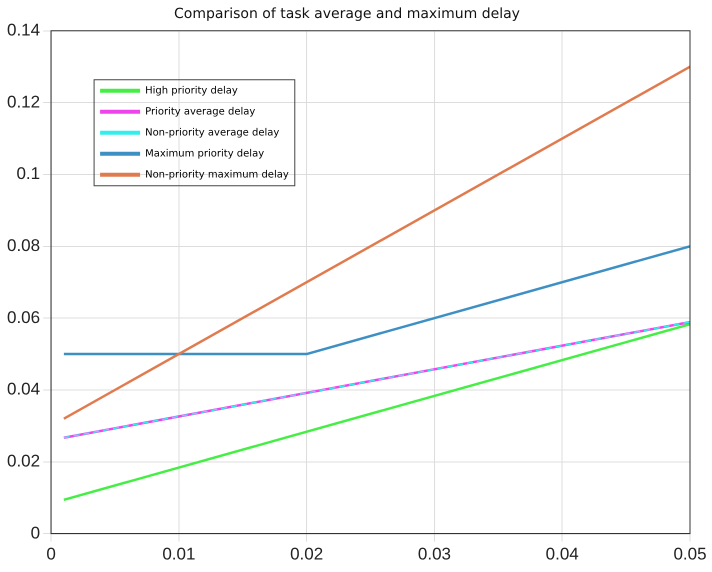  What do you see at coordinates (23, 30) in the screenshot?
I see `y-tick-label: 0.14` at bounding box center [23, 30].